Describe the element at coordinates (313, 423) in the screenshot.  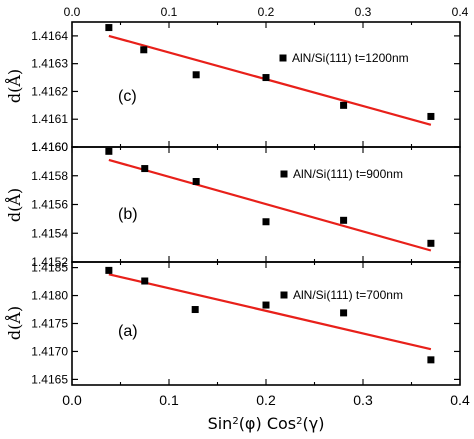
I see `x-label-part: (γ)` at that location.